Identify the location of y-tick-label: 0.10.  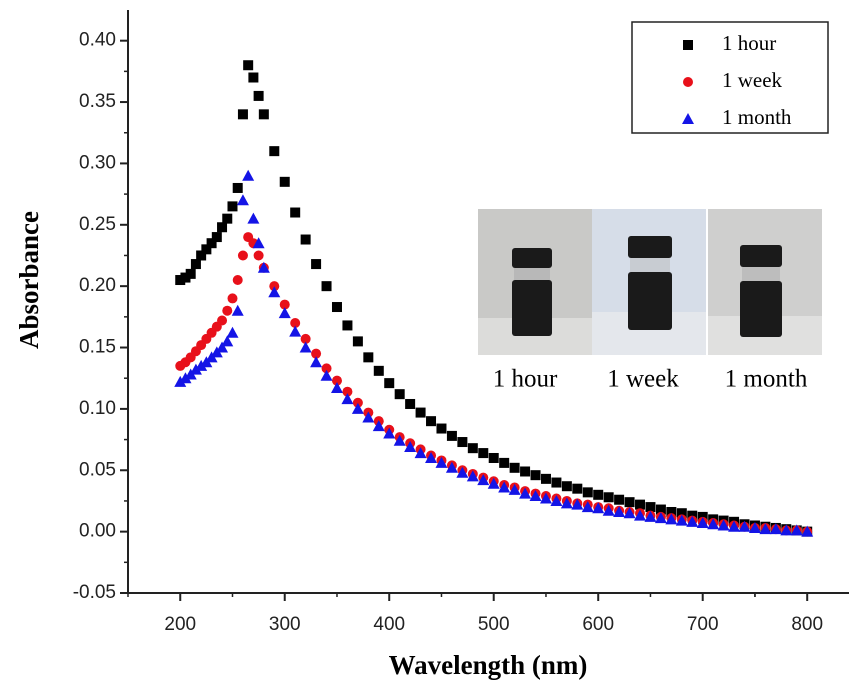
(97, 408).